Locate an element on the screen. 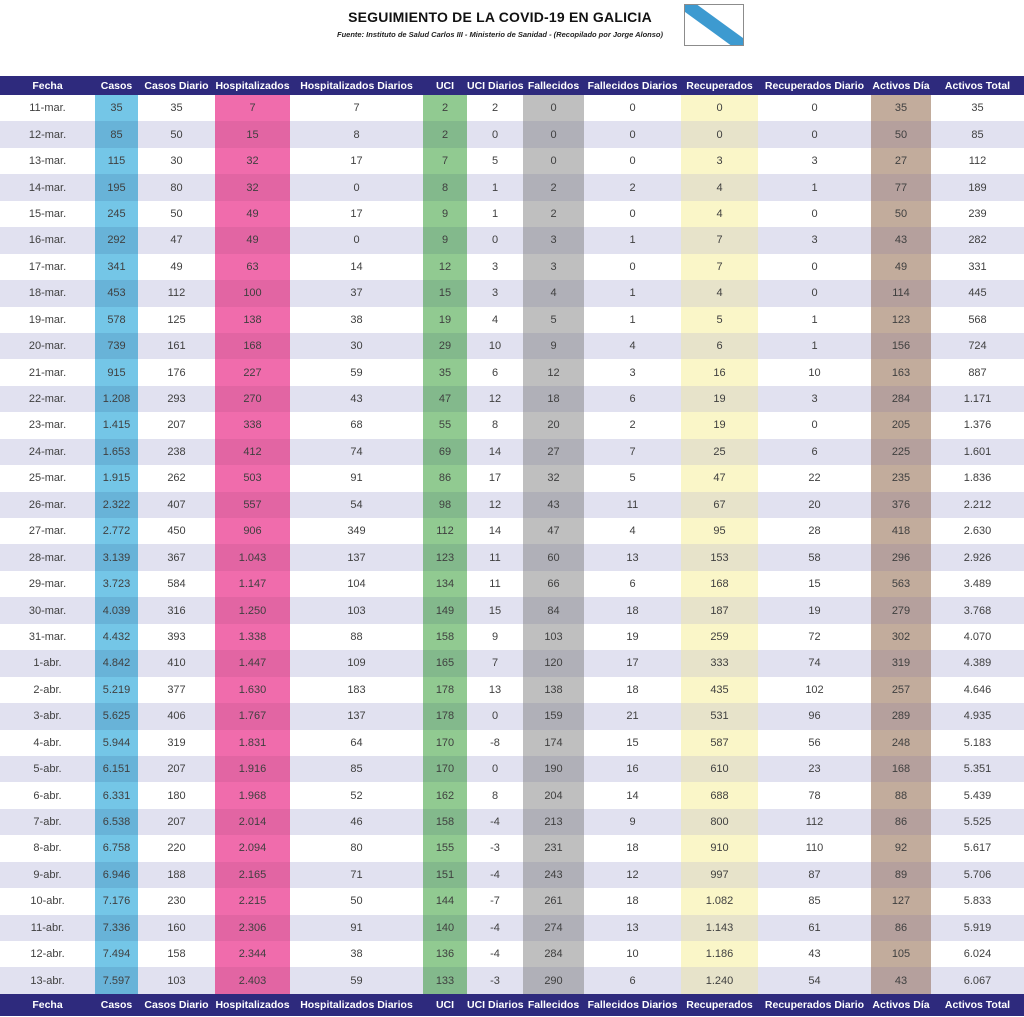  table-cell: 6.067 is located at coordinates (977, 980).